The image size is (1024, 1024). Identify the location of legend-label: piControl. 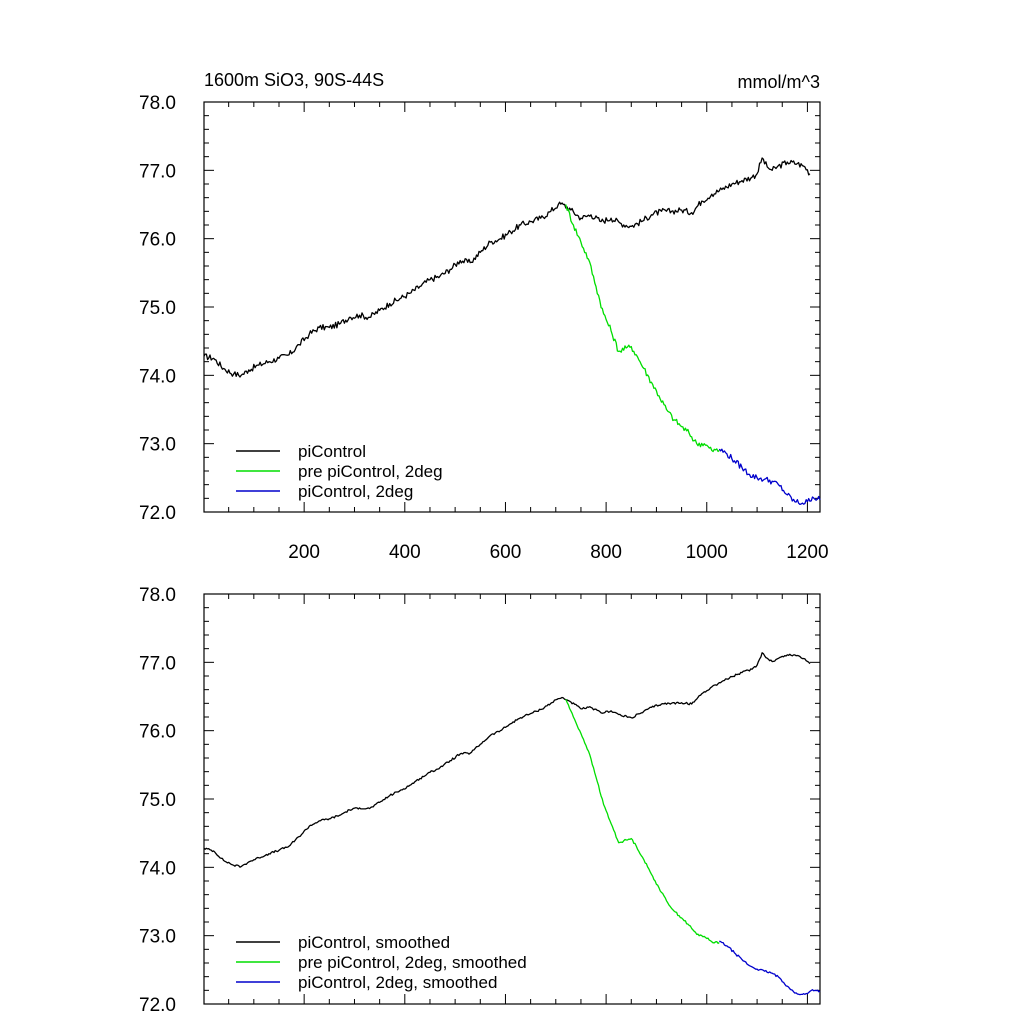
(332, 451).